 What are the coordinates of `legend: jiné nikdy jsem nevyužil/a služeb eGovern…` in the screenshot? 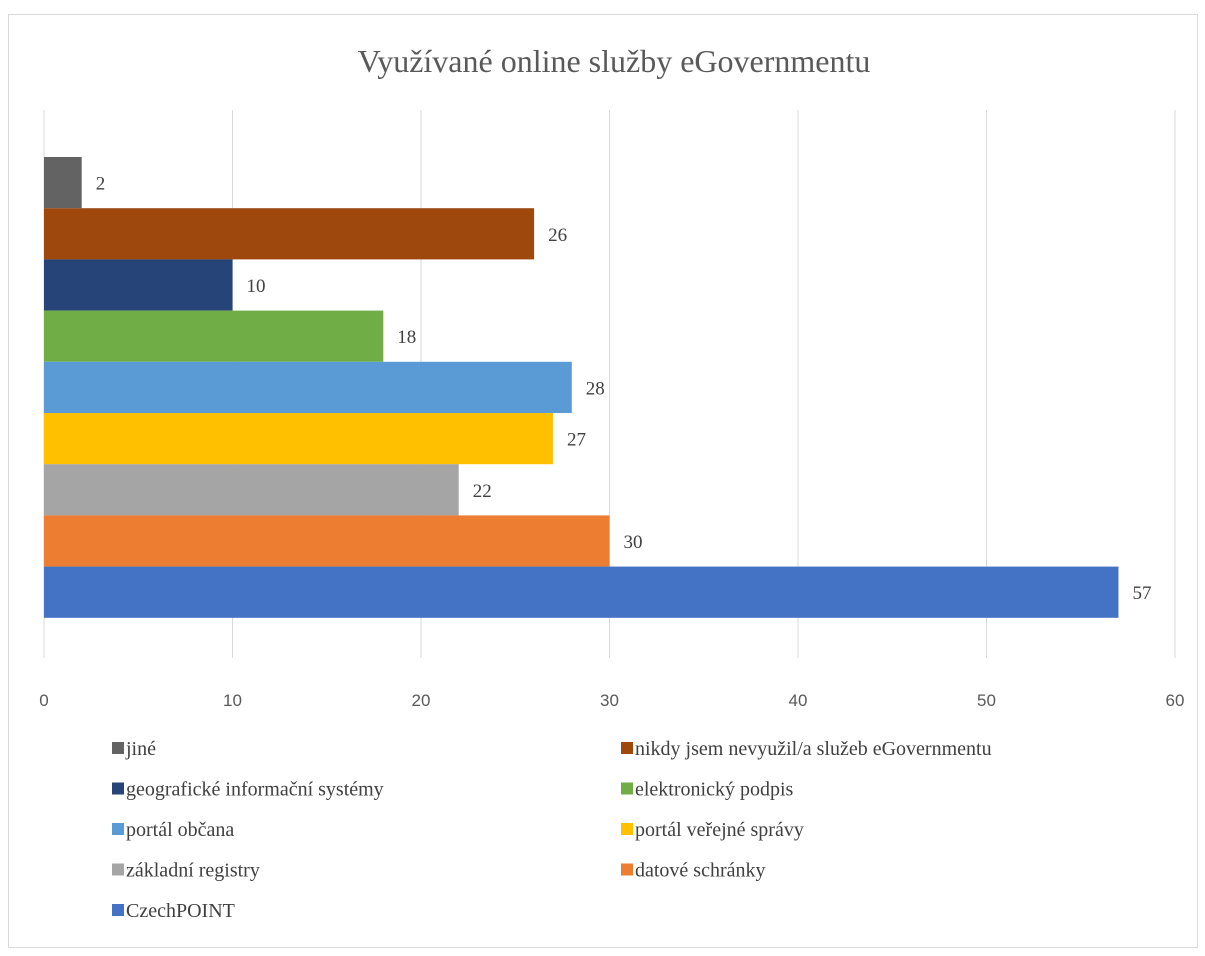 It's located at (552, 830).